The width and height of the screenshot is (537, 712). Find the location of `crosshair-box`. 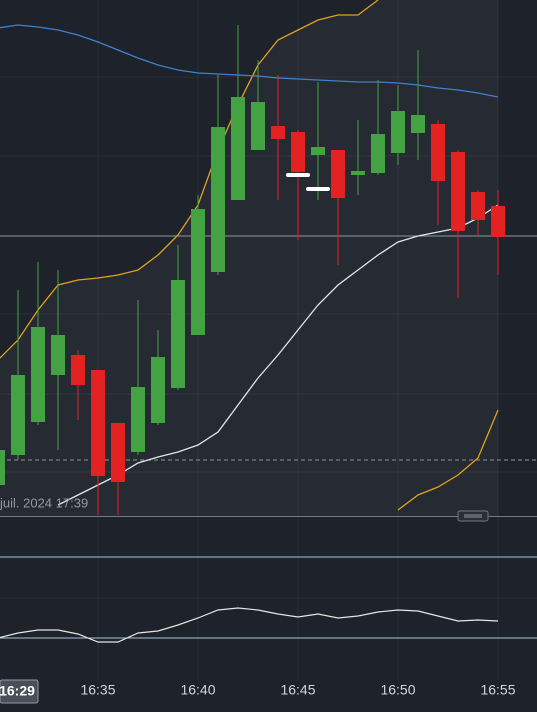

crosshair-box is located at coordinates (19, 691).